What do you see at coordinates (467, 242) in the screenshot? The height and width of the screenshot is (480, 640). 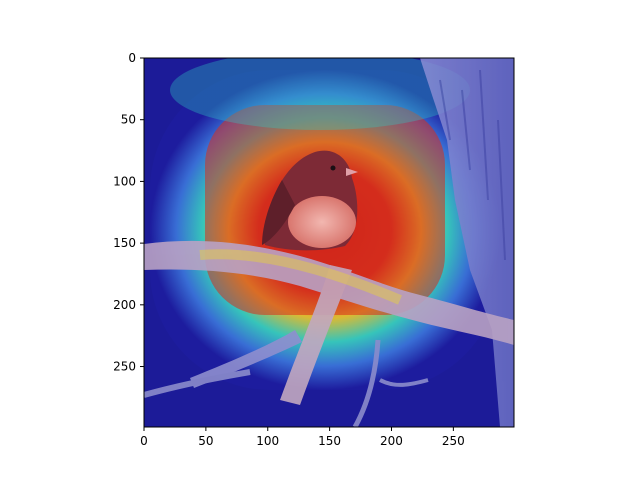 I see `tree-trunk` at bounding box center [467, 242].